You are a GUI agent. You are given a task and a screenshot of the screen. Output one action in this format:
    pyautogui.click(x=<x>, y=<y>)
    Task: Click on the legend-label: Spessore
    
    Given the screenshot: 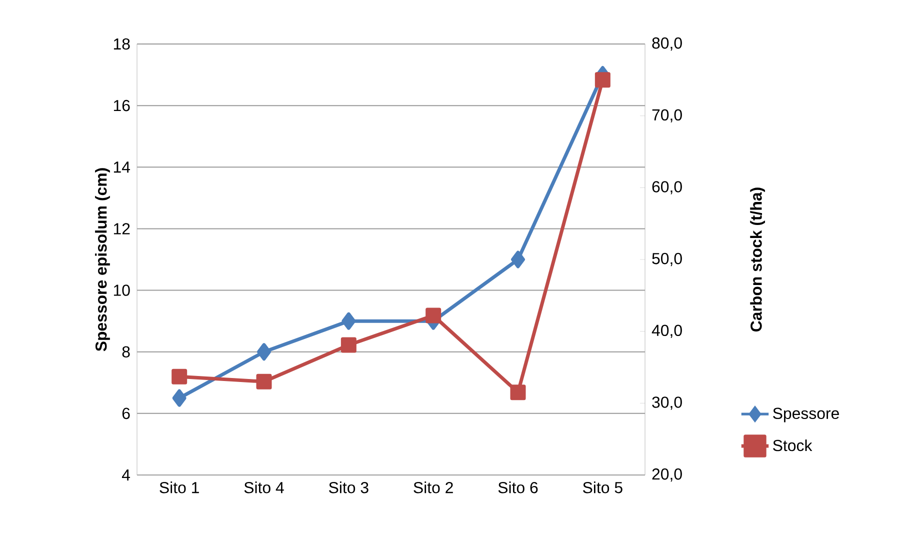 What is the action you would take?
    pyautogui.click(x=806, y=415)
    